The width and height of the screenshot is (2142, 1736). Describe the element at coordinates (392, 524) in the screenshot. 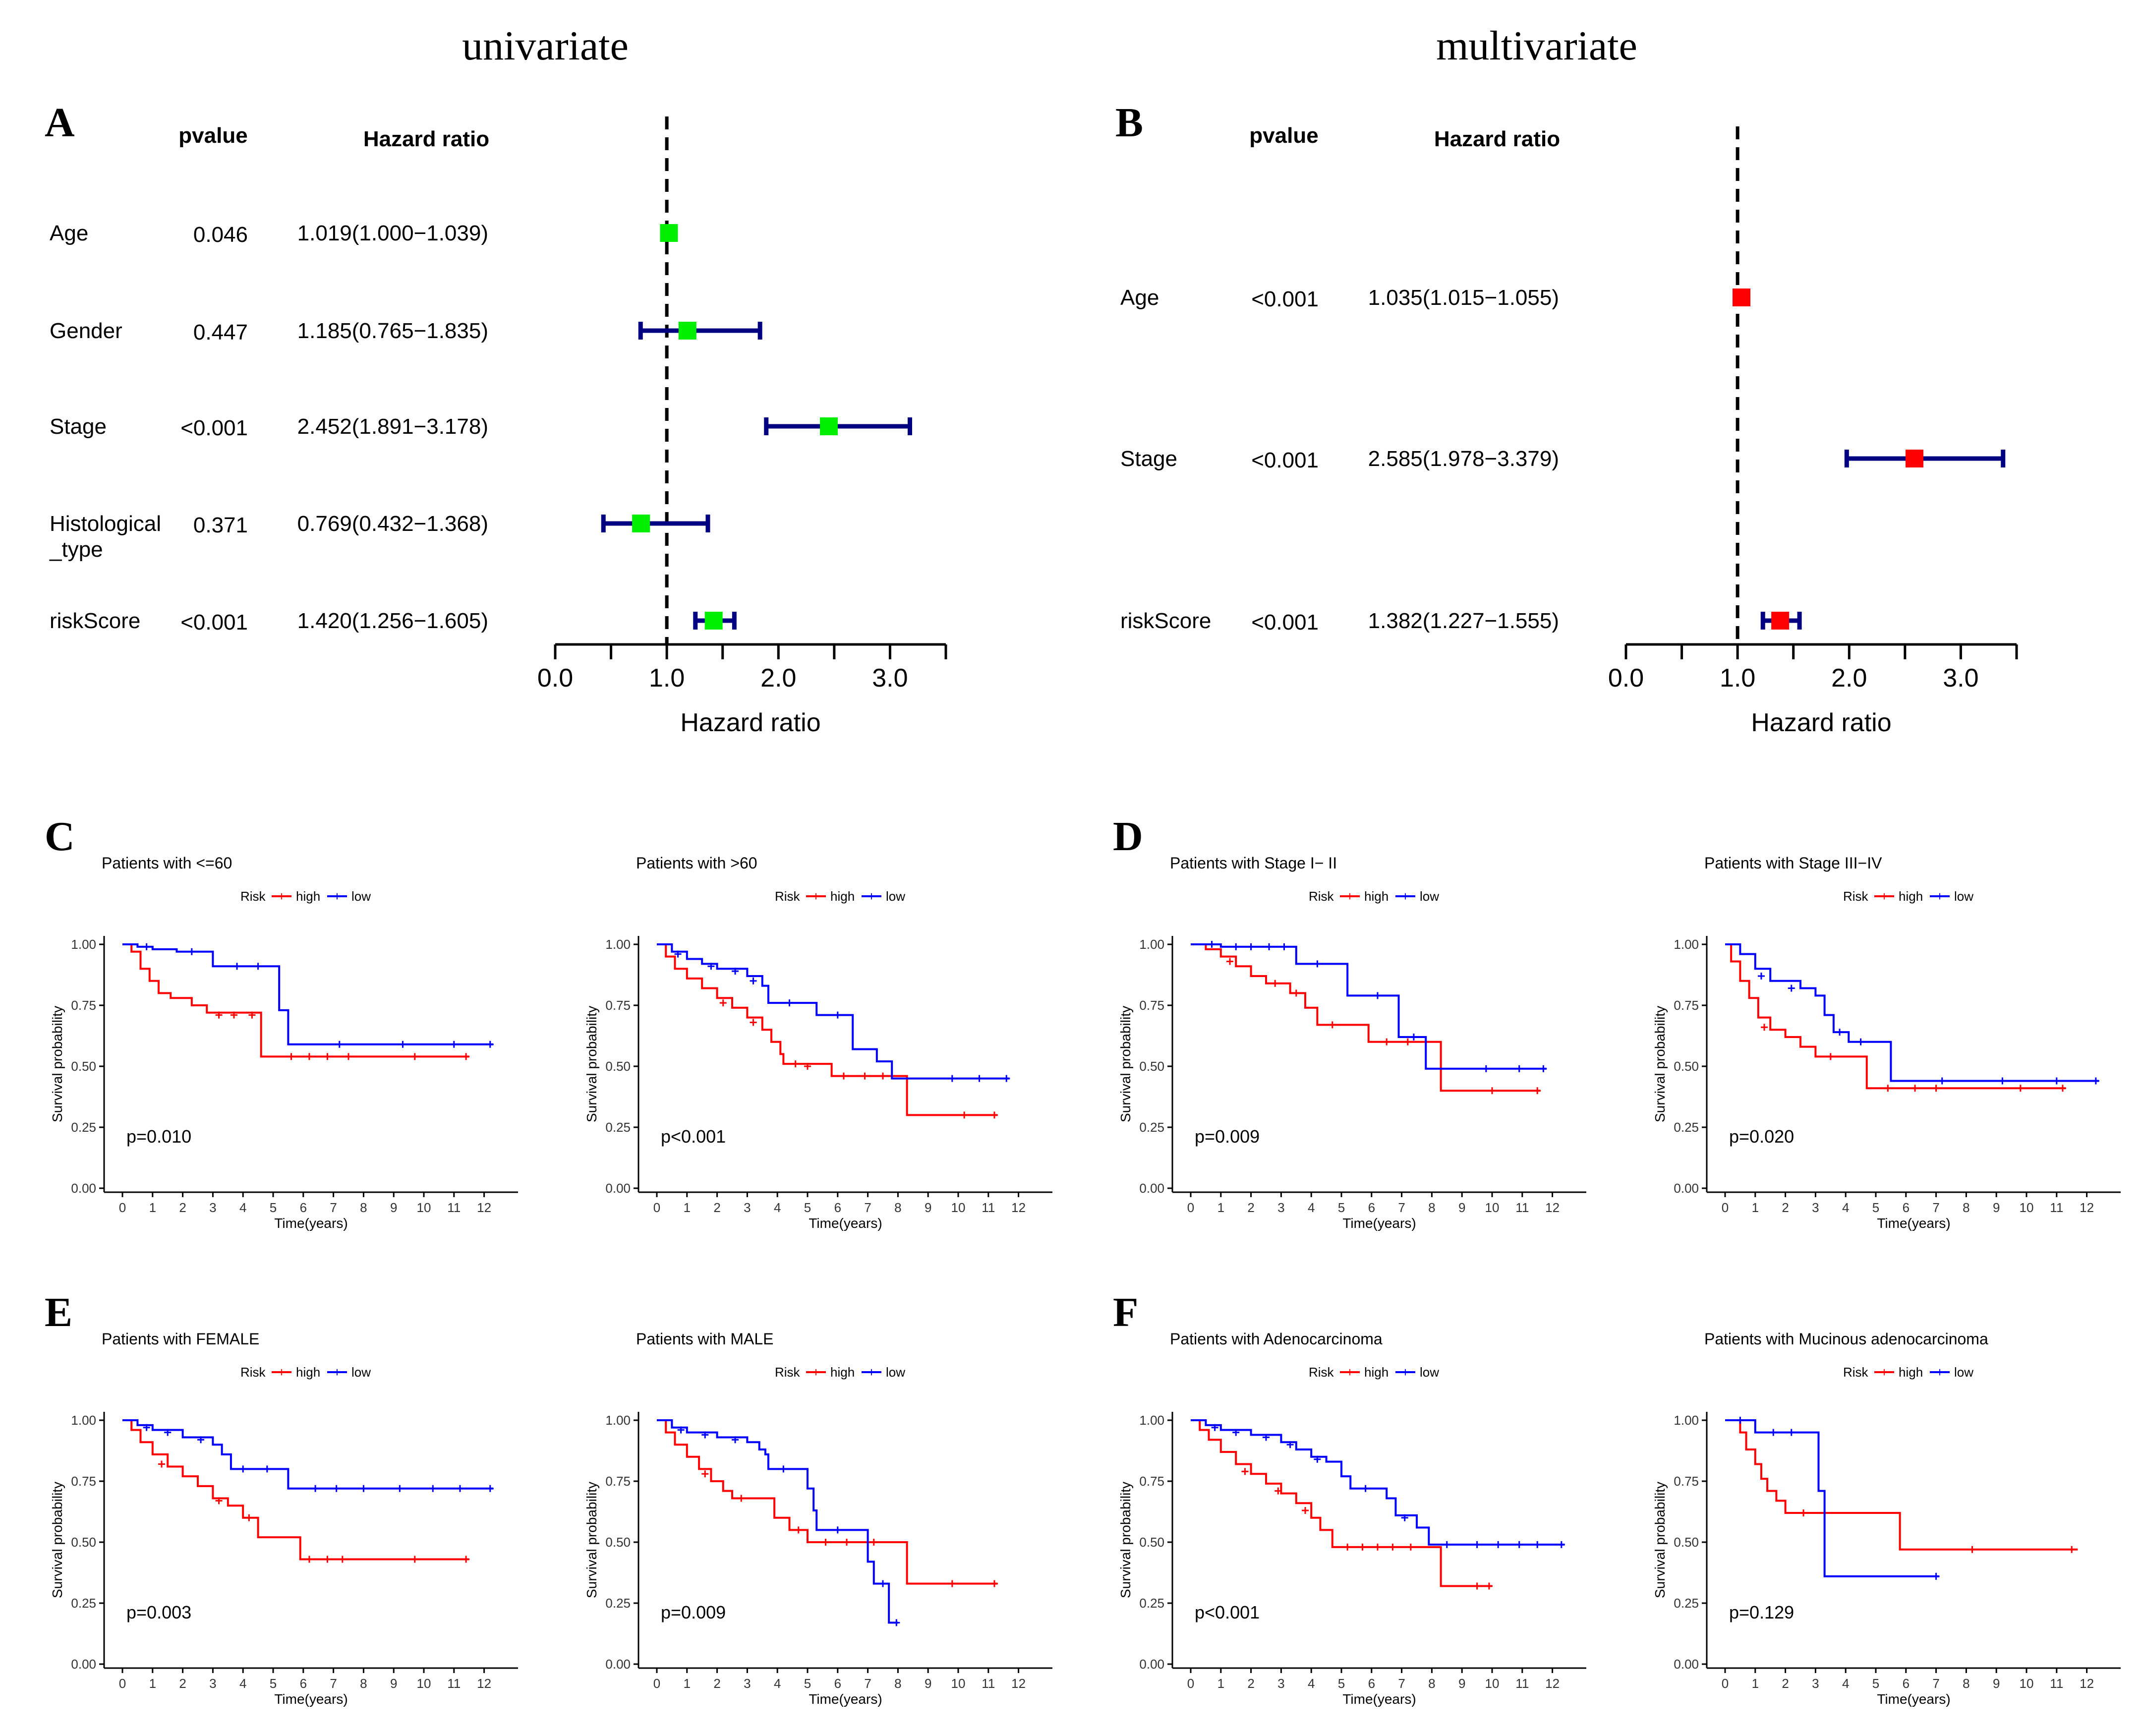

I see `row-hazard-ratio: 0.769(0.432−1.368)` at that location.